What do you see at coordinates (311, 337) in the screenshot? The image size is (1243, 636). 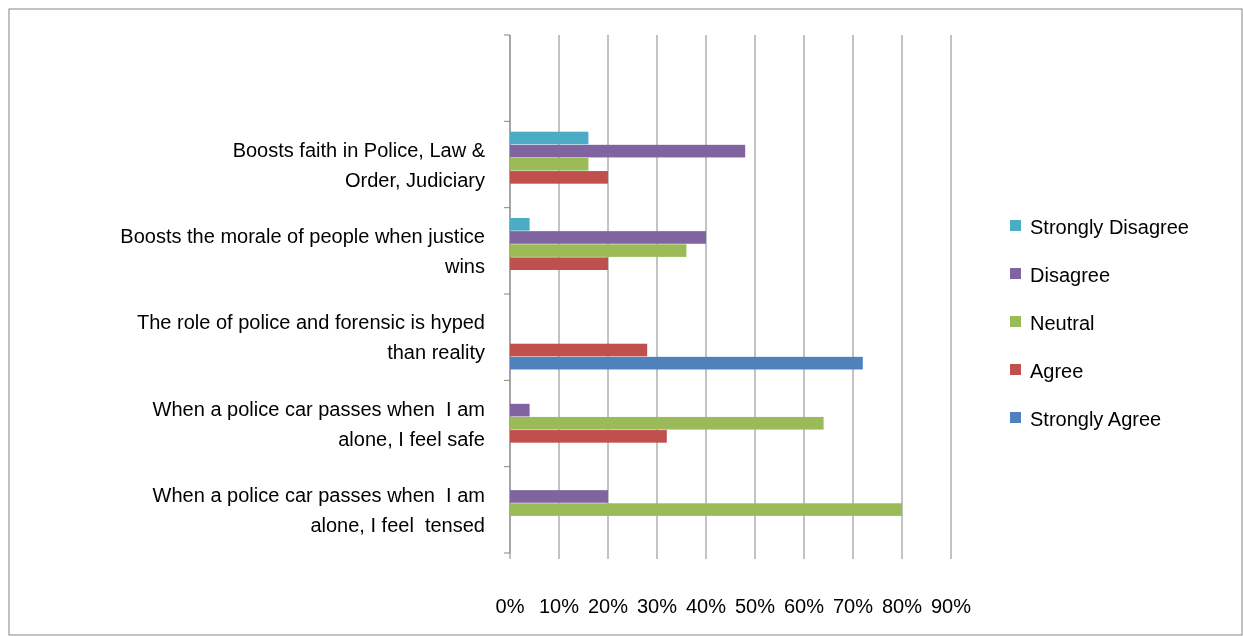 I see `y-tick-label: The role of police and forensic is hyped than reality` at bounding box center [311, 337].